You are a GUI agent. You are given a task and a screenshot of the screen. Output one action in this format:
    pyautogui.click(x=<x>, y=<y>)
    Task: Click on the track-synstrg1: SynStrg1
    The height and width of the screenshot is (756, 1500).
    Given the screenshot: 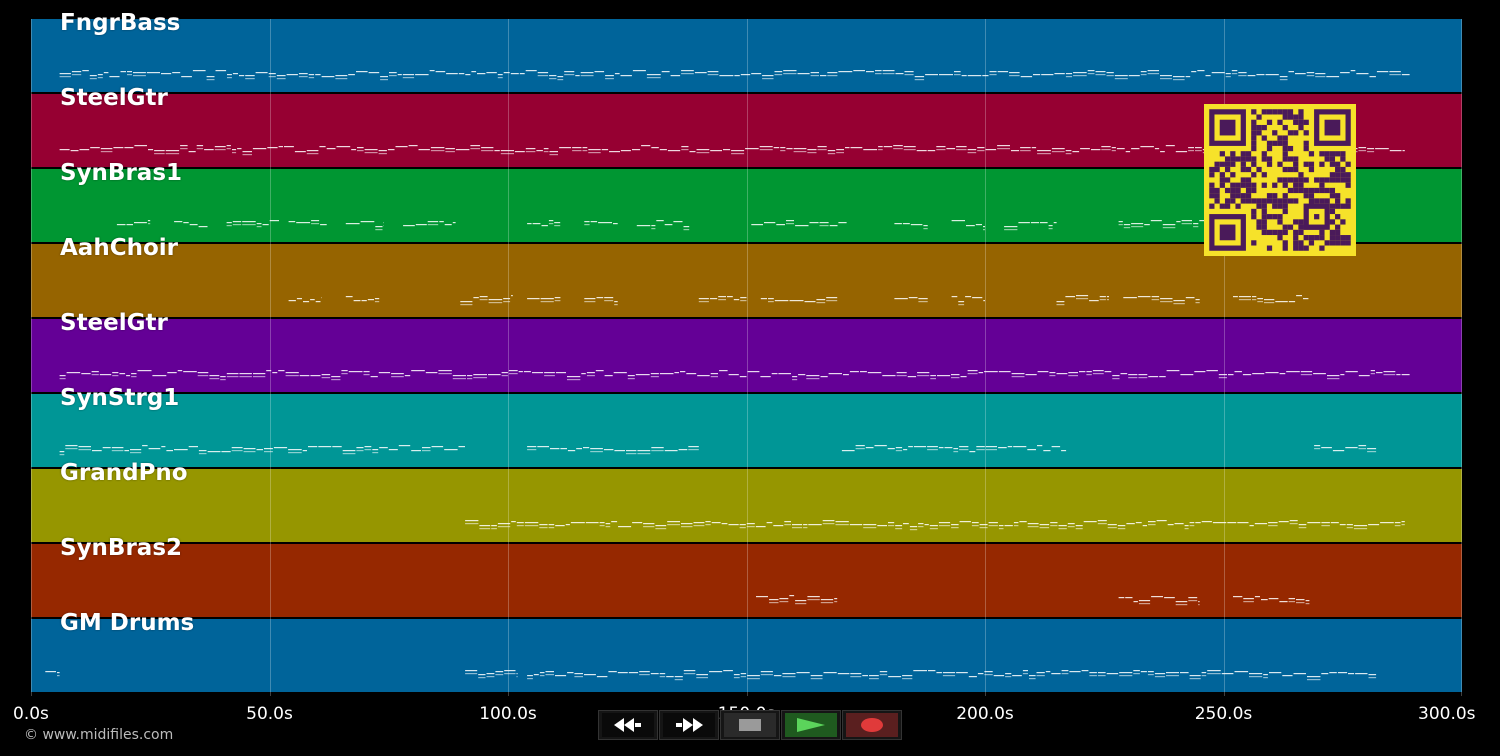 What is the action you would take?
    pyautogui.click(x=746, y=426)
    